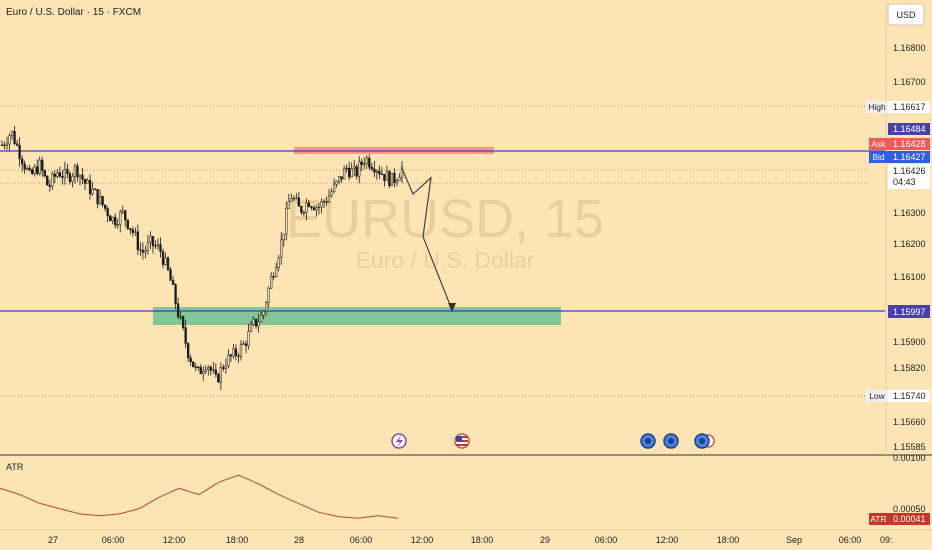 The image size is (932, 550). Describe the element at coordinates (898, 107) in the screenshot. I see `high-tag: High 1.16617` at that location.